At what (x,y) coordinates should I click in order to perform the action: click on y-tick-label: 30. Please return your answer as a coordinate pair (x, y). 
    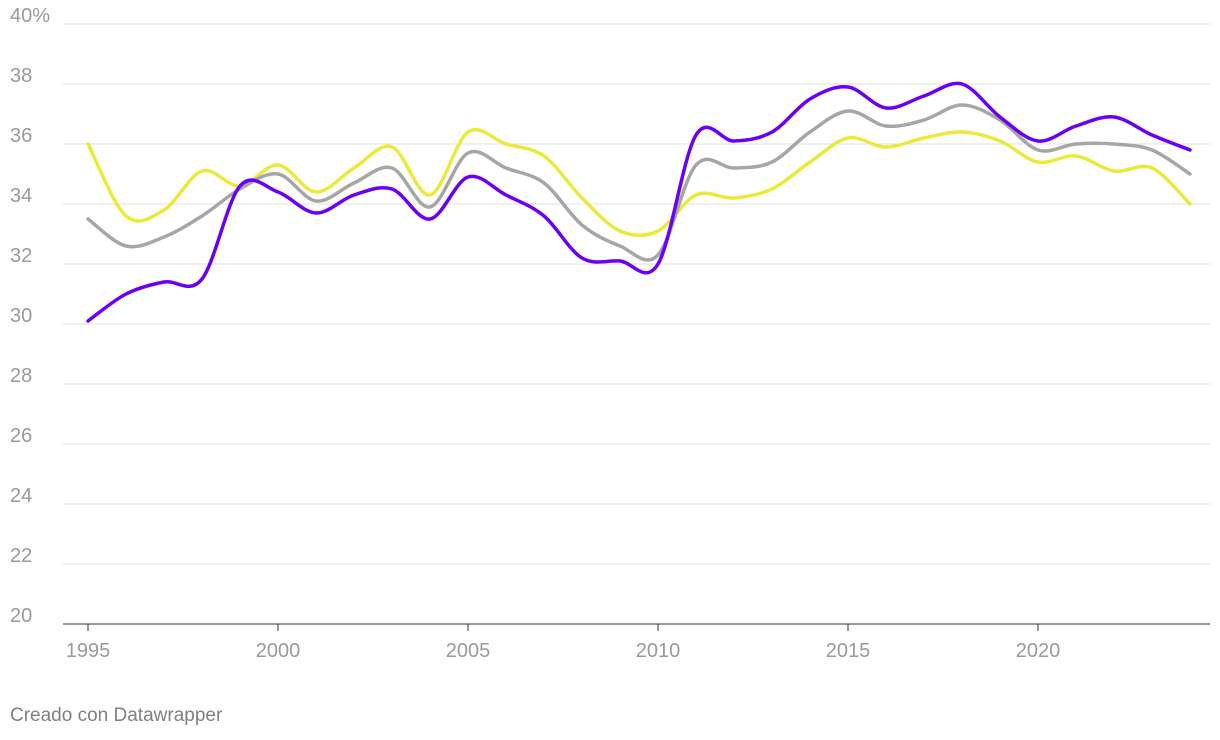
    Looking at the image, I should click on (21, 316).